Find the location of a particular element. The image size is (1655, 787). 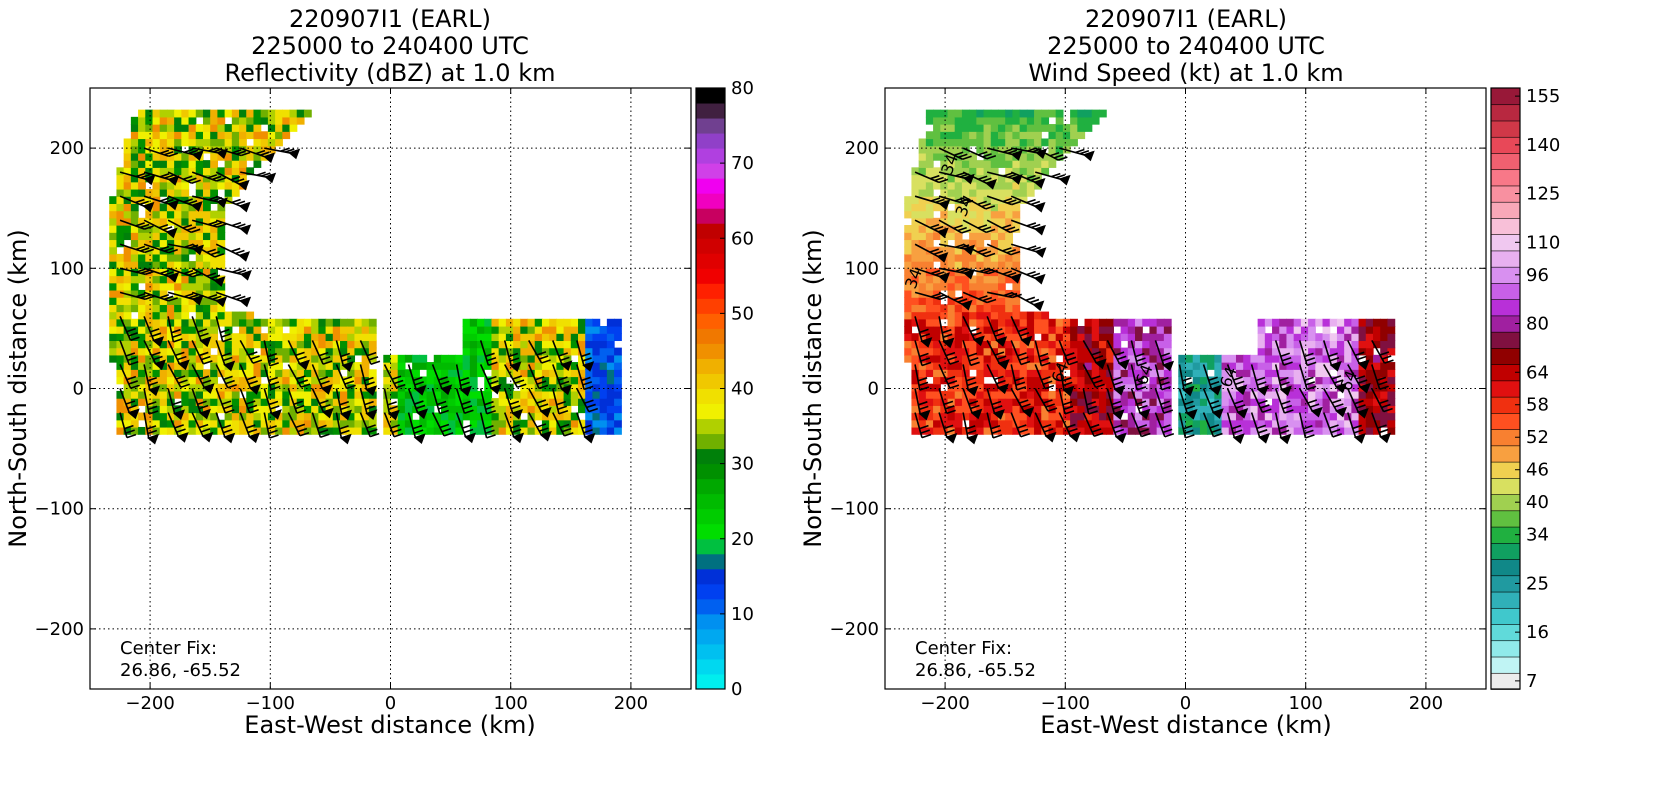

x-tick-label: −100 is located at coordinates (270, 703).